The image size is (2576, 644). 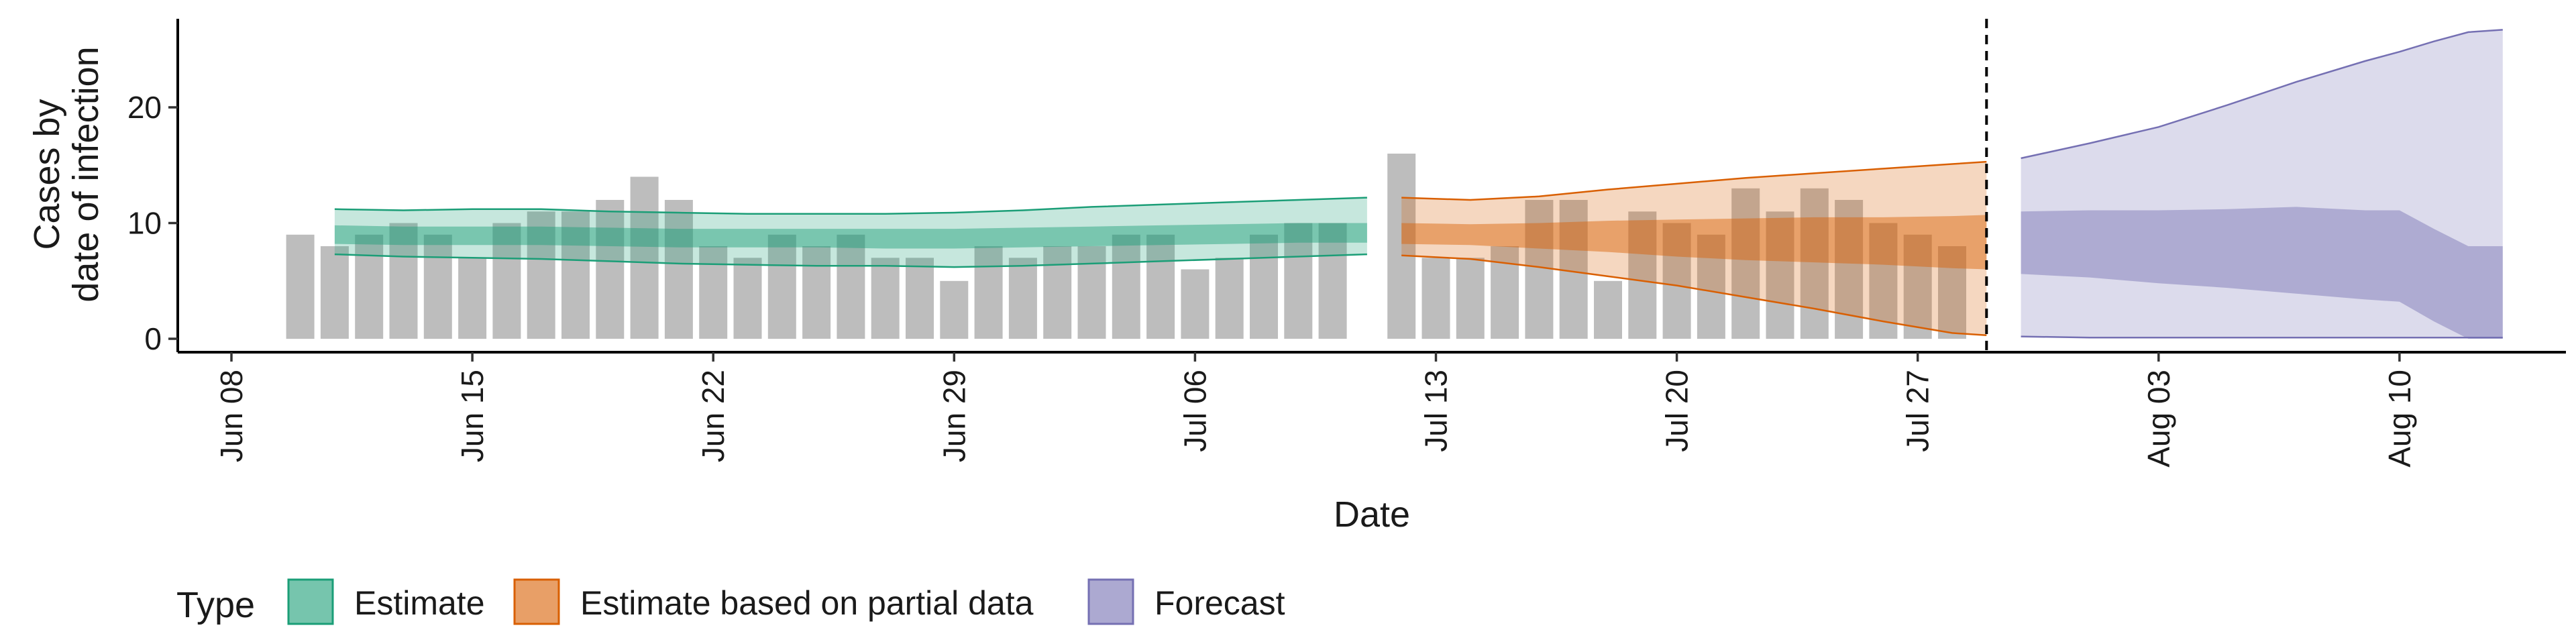 I want to click on legend-label-estimate: Estimate, so click(x=419, y=603).